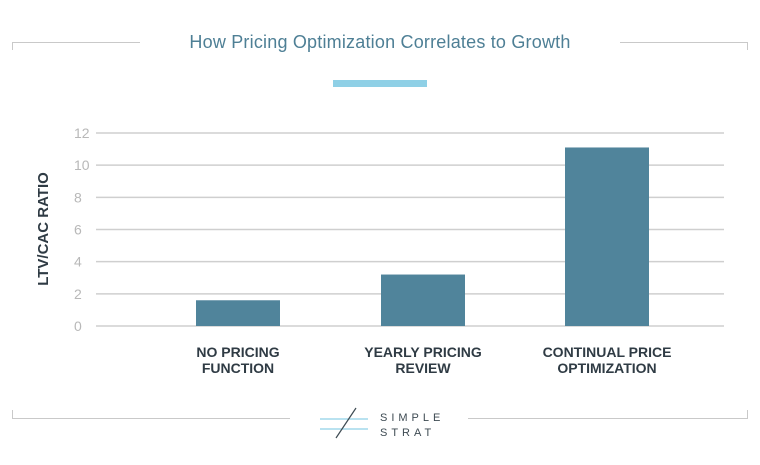 The image size is (760, 465). What do you see at coordinates (78, 197) in the screenshot?
I see `y-tick-label: 8` at bounding box center [78, 197].